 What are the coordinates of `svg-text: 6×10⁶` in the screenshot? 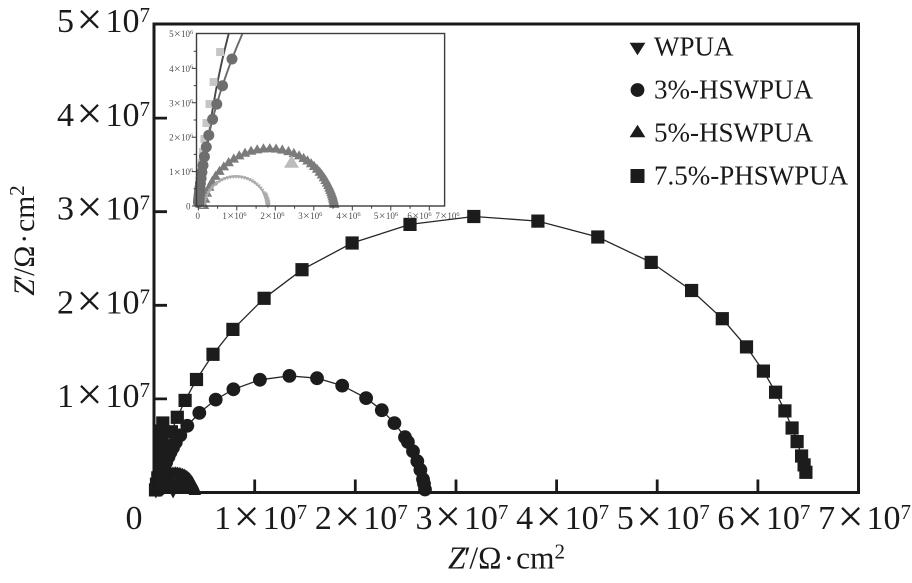 It's located at (419, 216).